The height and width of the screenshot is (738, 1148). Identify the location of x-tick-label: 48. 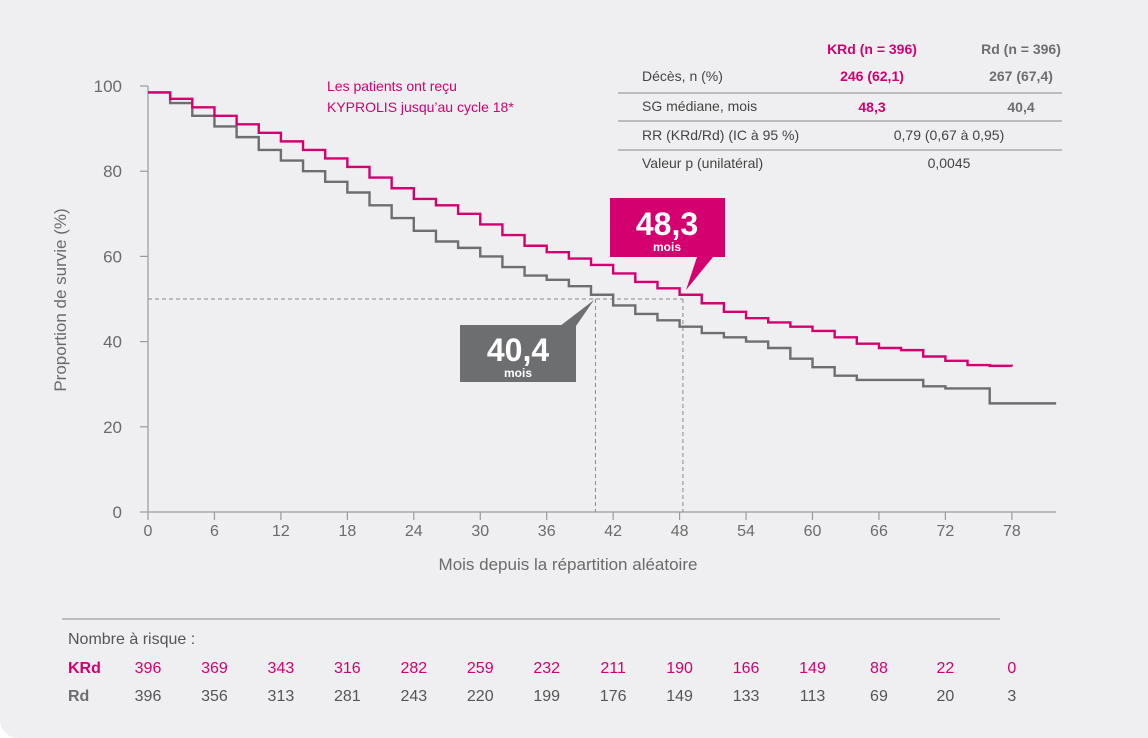
(680, 531).